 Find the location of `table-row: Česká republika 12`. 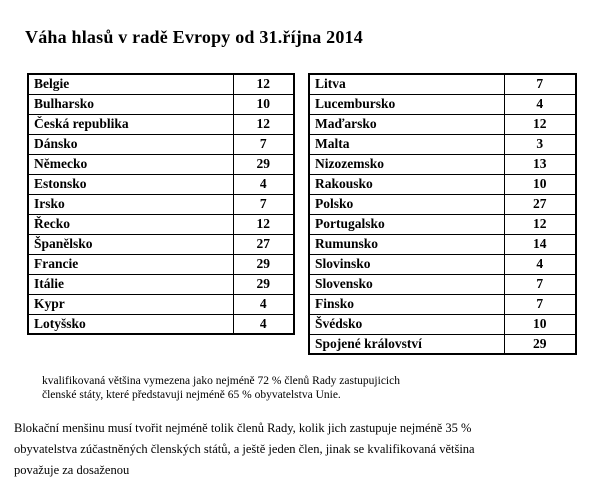

table-row: Česká republika 12 is located at coordinates (161, 124).